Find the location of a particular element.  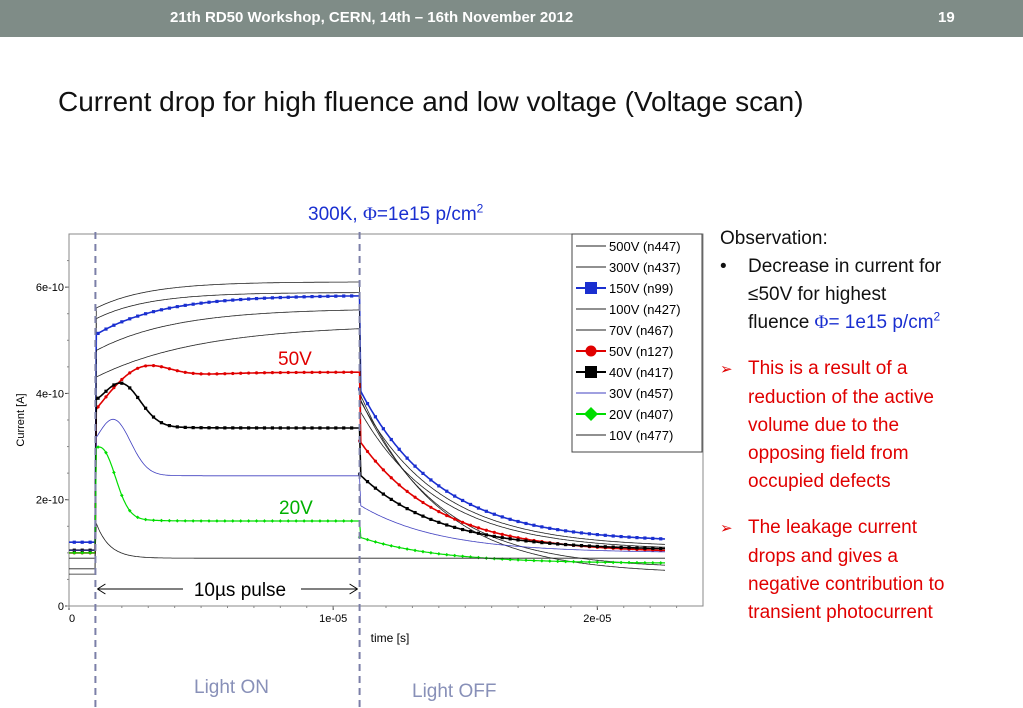

result-2-line: negative contribution to is located at coordinates (846, 584).